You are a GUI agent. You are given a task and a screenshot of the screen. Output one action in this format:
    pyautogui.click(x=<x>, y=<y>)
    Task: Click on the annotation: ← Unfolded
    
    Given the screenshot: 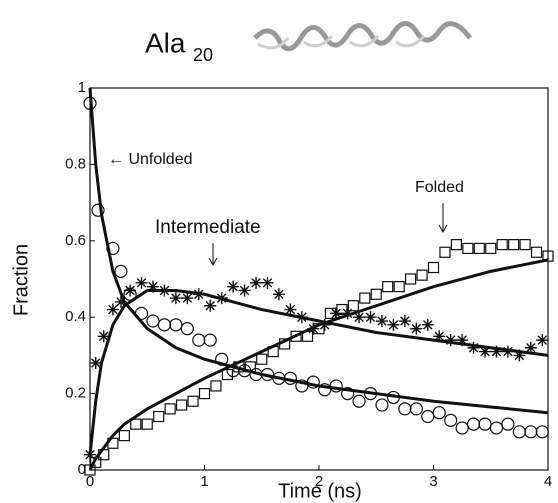 What is the action you would take?
    pyautogui.click(x=150, y=159)
    